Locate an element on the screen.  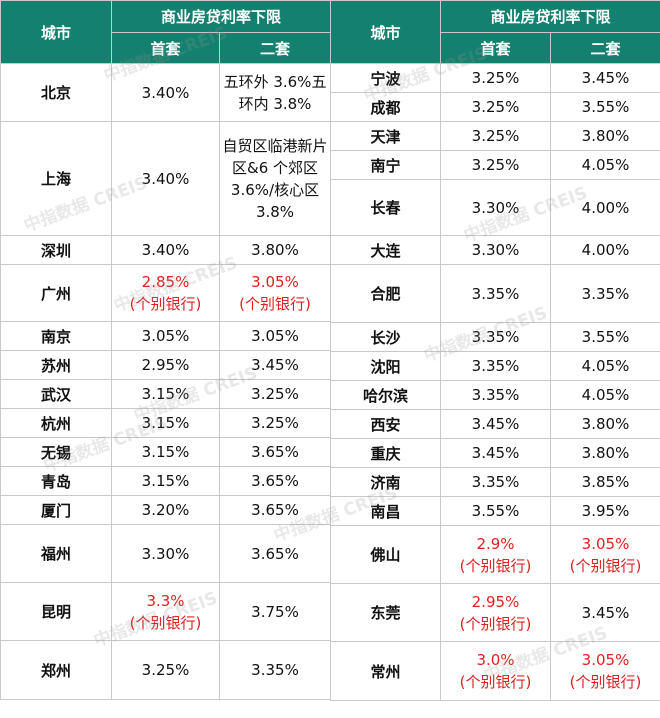
city-name: 沈阳 is located at coordinates (385, 366).